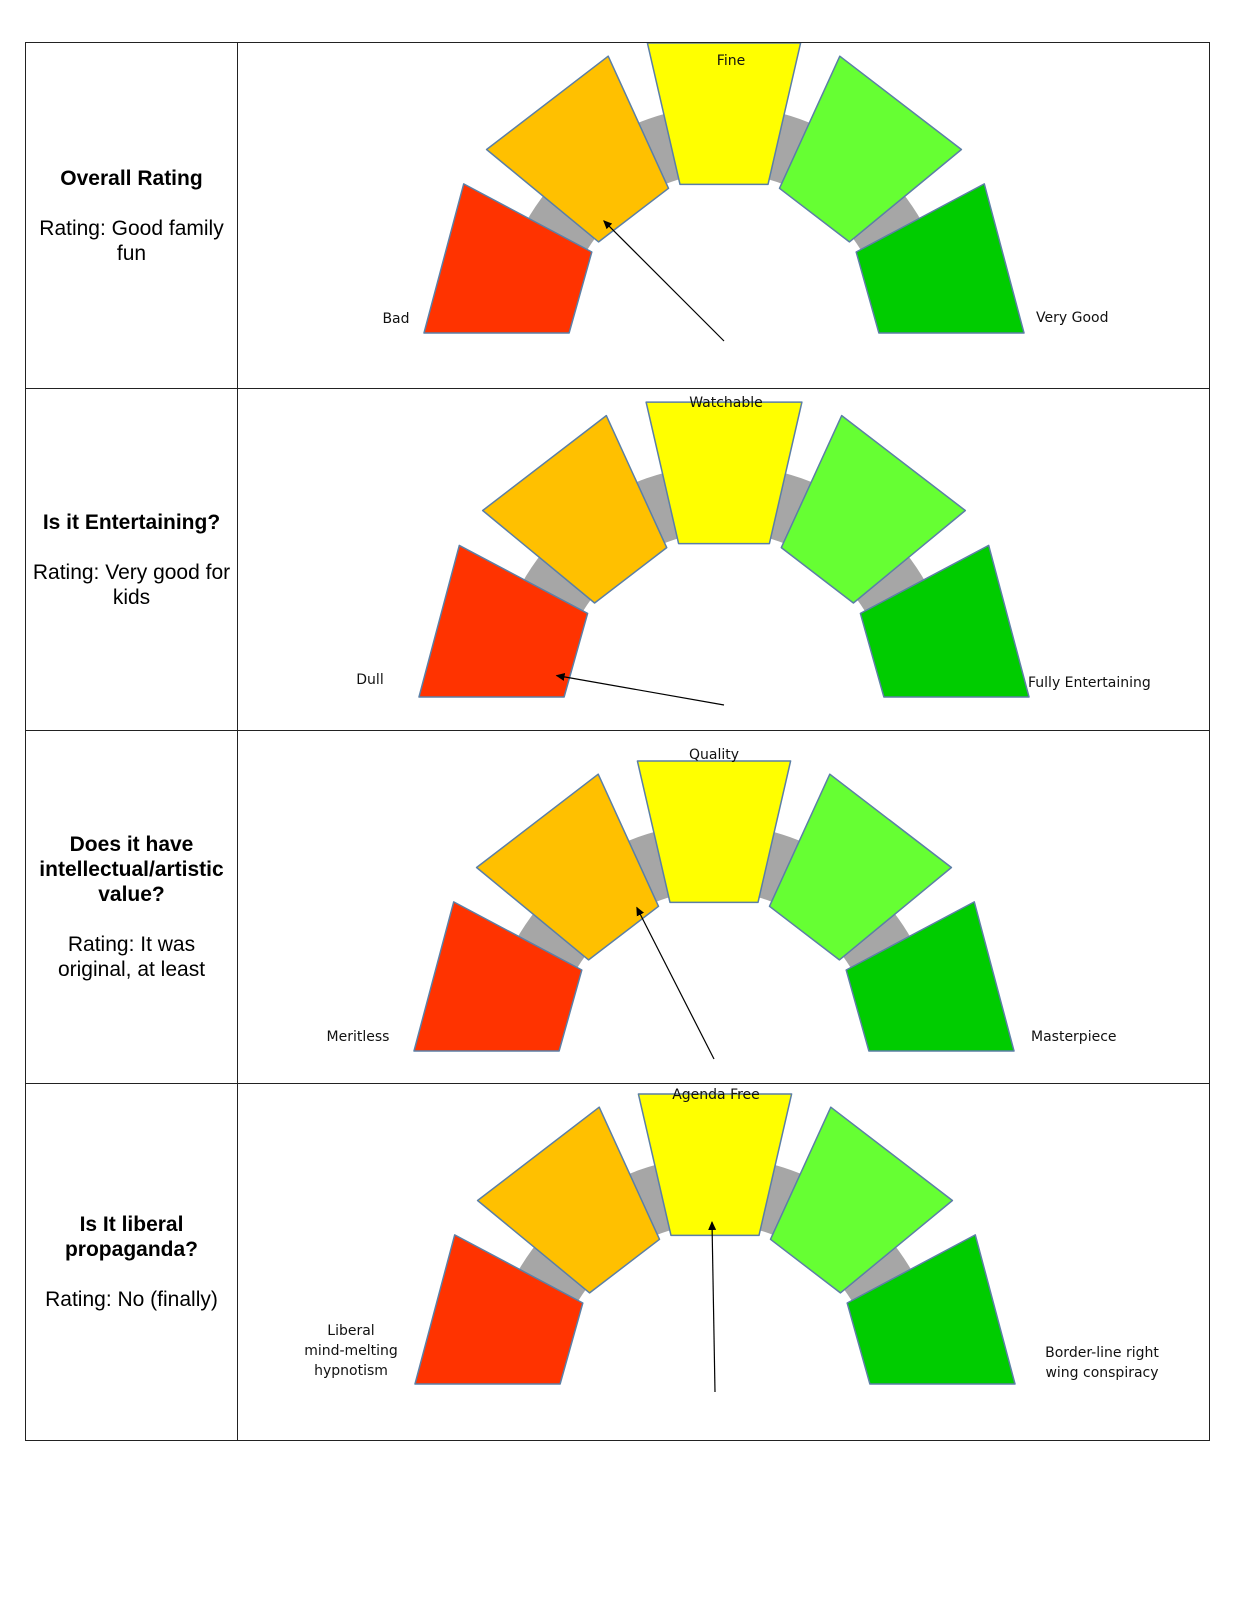  I want to click on rating-text: Rating: Good family fun, so click(131, 240).